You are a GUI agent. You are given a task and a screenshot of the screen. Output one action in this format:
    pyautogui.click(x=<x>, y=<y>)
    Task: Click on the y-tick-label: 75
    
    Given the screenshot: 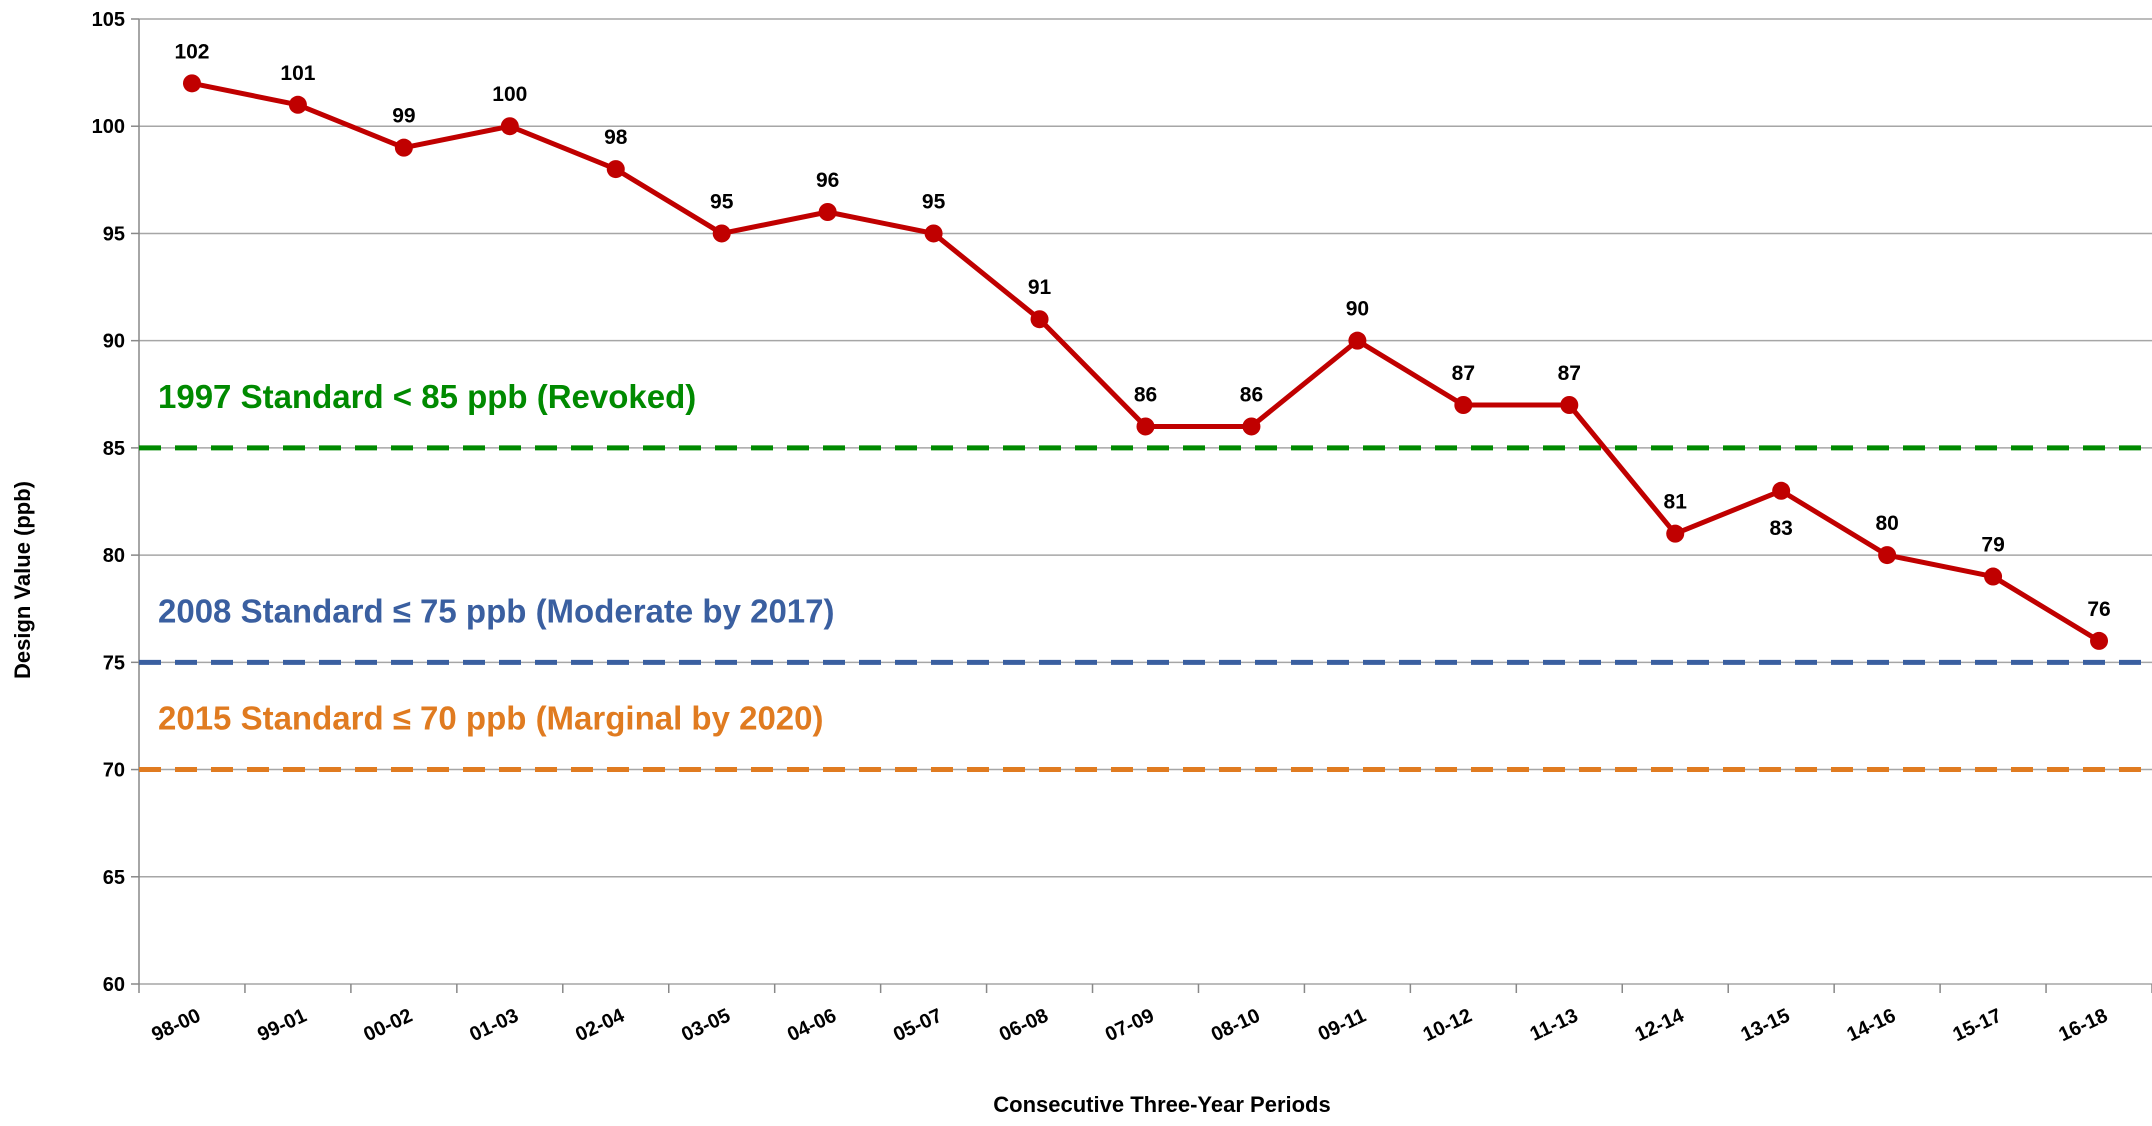 What is the action you would take?
    pyautogui.click(x=114, y=663)
    